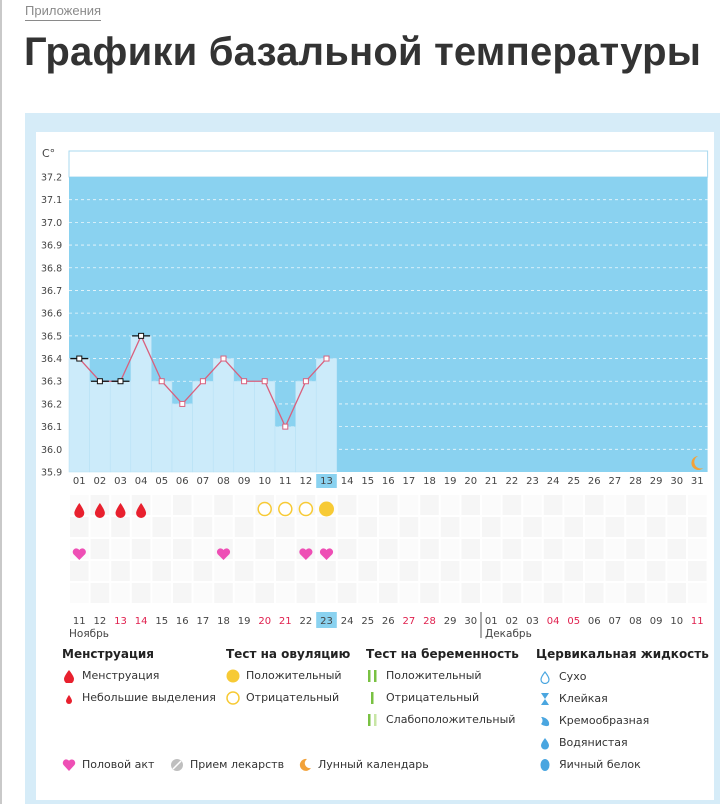 This screenshot has width=720, height=804. What do you see at coordinates (573, 481) in the screenshot?
I see `cycle-day-label: 25` at bounding box center [573, 481].